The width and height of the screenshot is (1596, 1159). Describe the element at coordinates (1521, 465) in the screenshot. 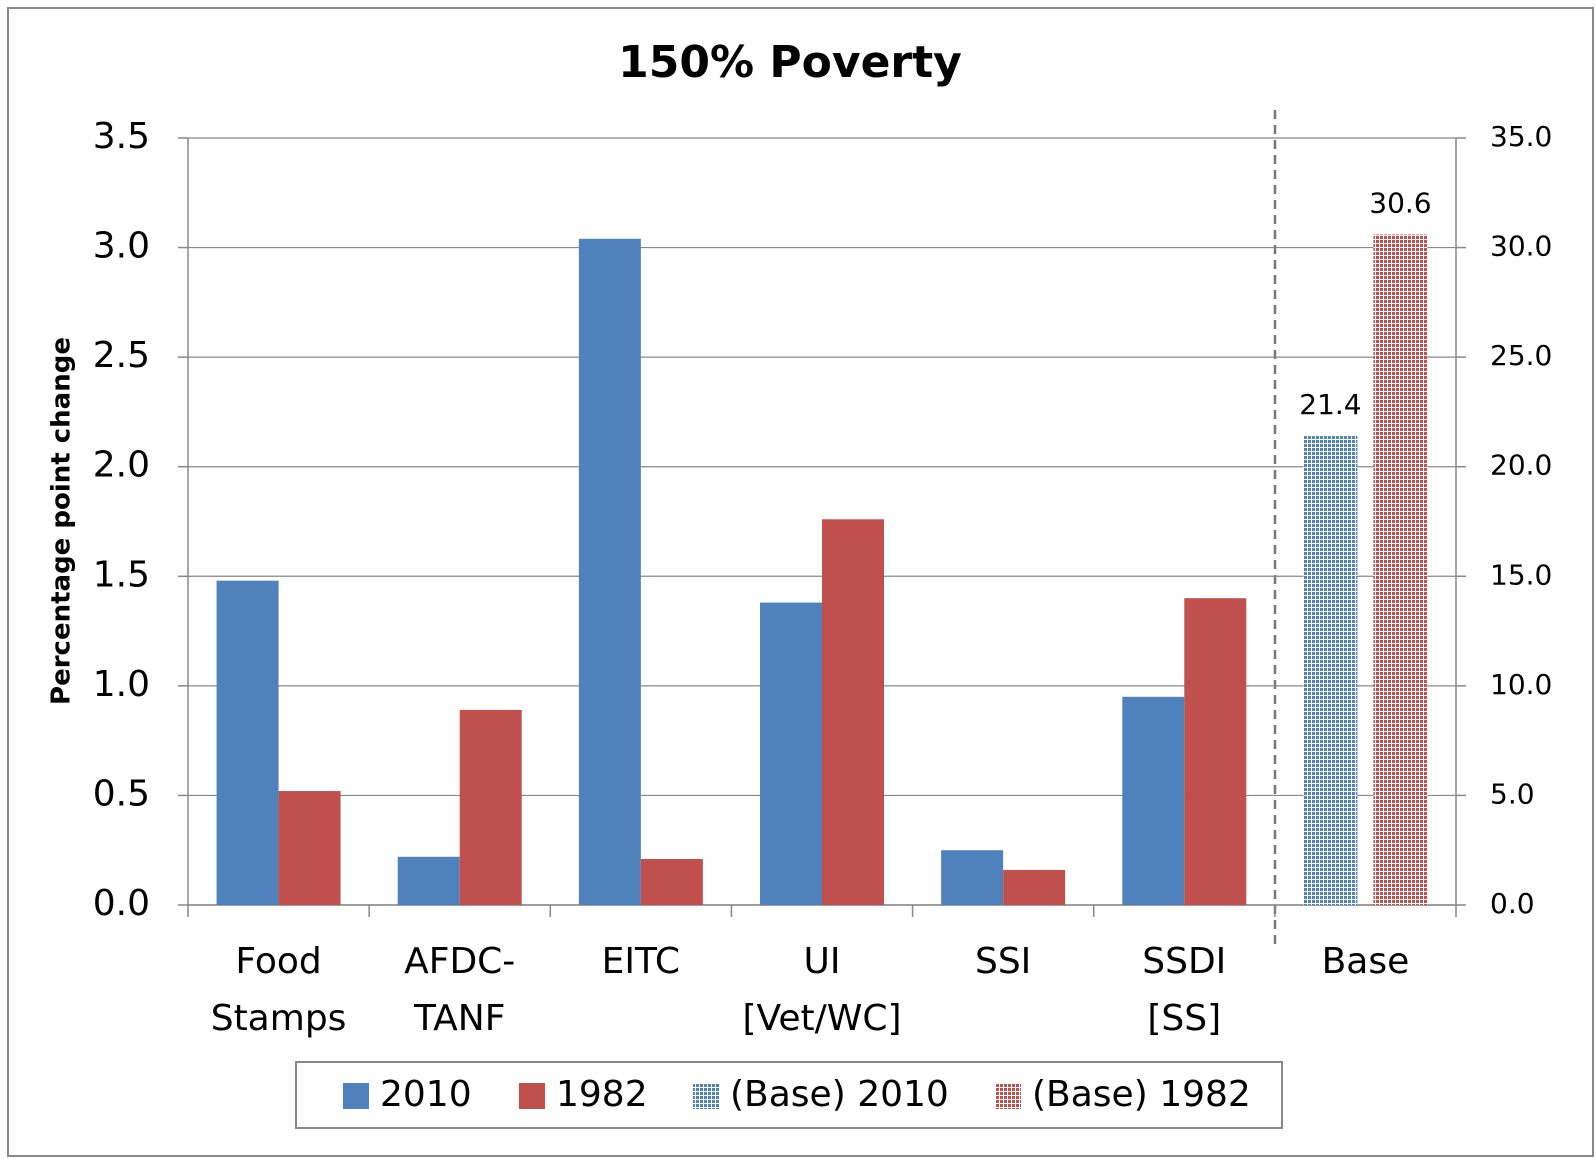

I see `y2-tick-label: 20.0` at that location.